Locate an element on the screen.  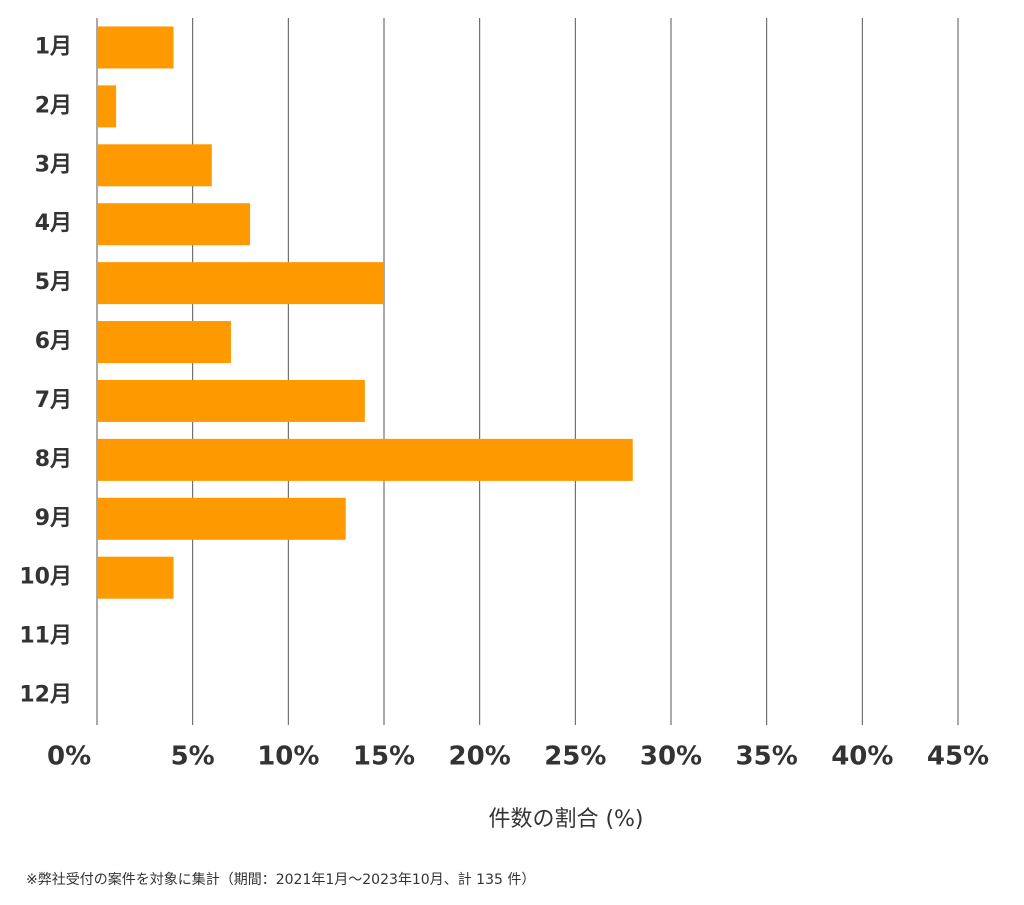
x-axis-label: 件数の割合 (%) is located at coordinates (565, 819).